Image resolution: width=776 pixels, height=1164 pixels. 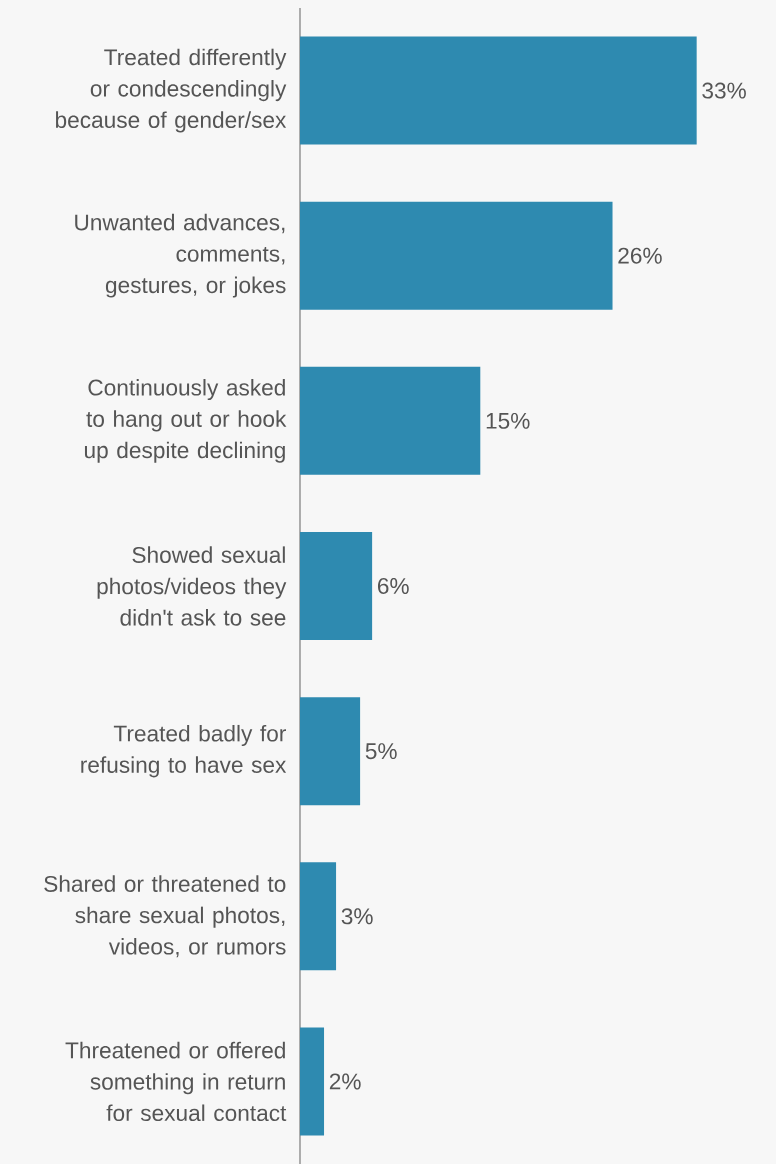 What do you see at coordinates (180, 255) in the screenshot?
I see `y-tick-label: Unwanted advances, comments, gestures, or jokes` at bounding box center [180, 255].